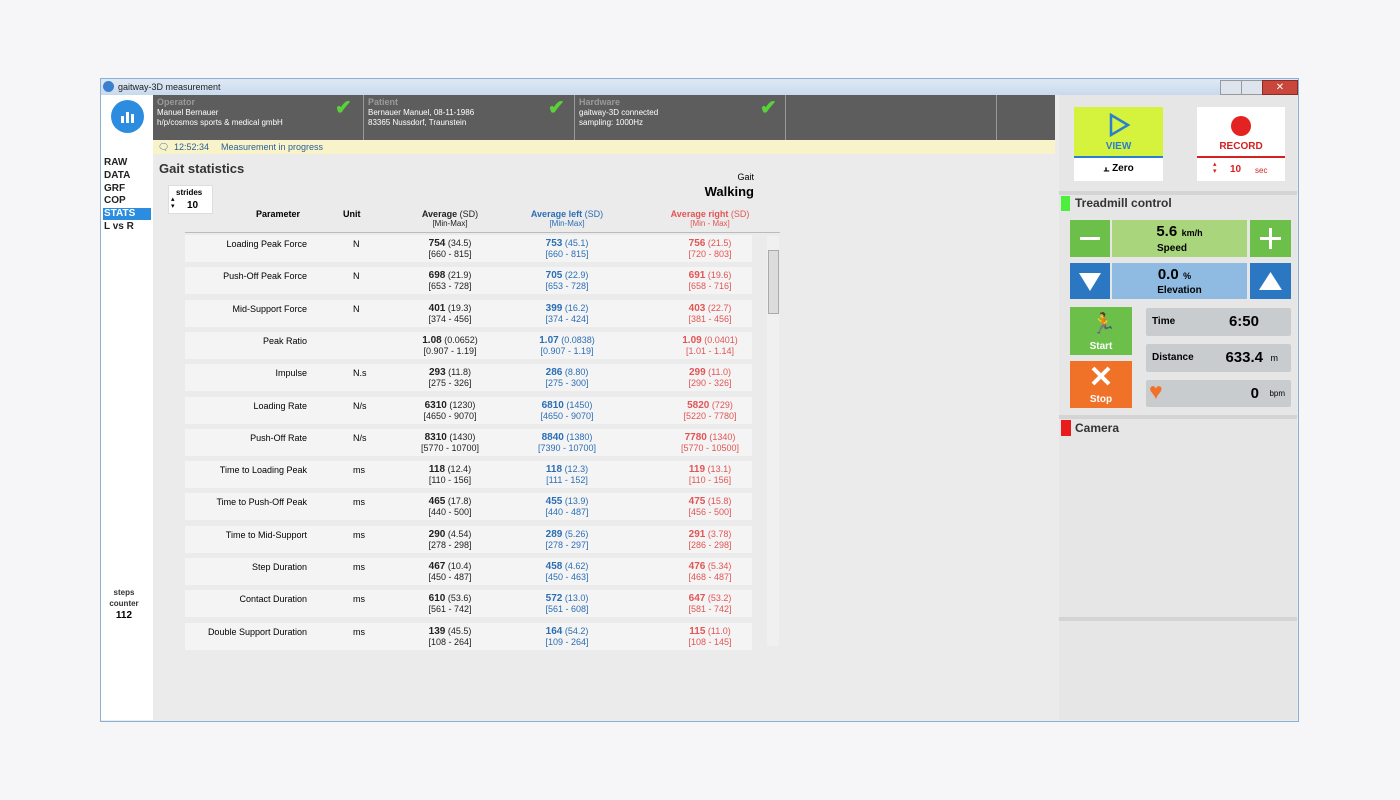 The image size is (1400, 800). Describe the element at coordinates (697, 276) in the screenshot. I see `mean: 691` at that location.